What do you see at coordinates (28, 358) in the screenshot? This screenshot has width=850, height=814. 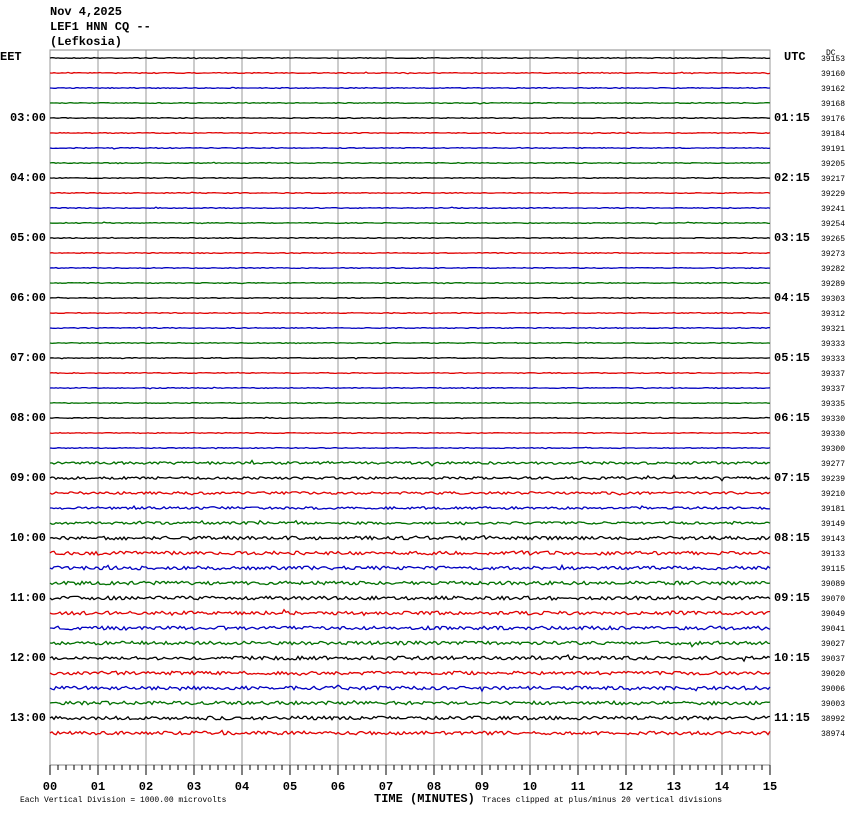 I see `local-time-label: 07:00` at bounding box center [28, 358].